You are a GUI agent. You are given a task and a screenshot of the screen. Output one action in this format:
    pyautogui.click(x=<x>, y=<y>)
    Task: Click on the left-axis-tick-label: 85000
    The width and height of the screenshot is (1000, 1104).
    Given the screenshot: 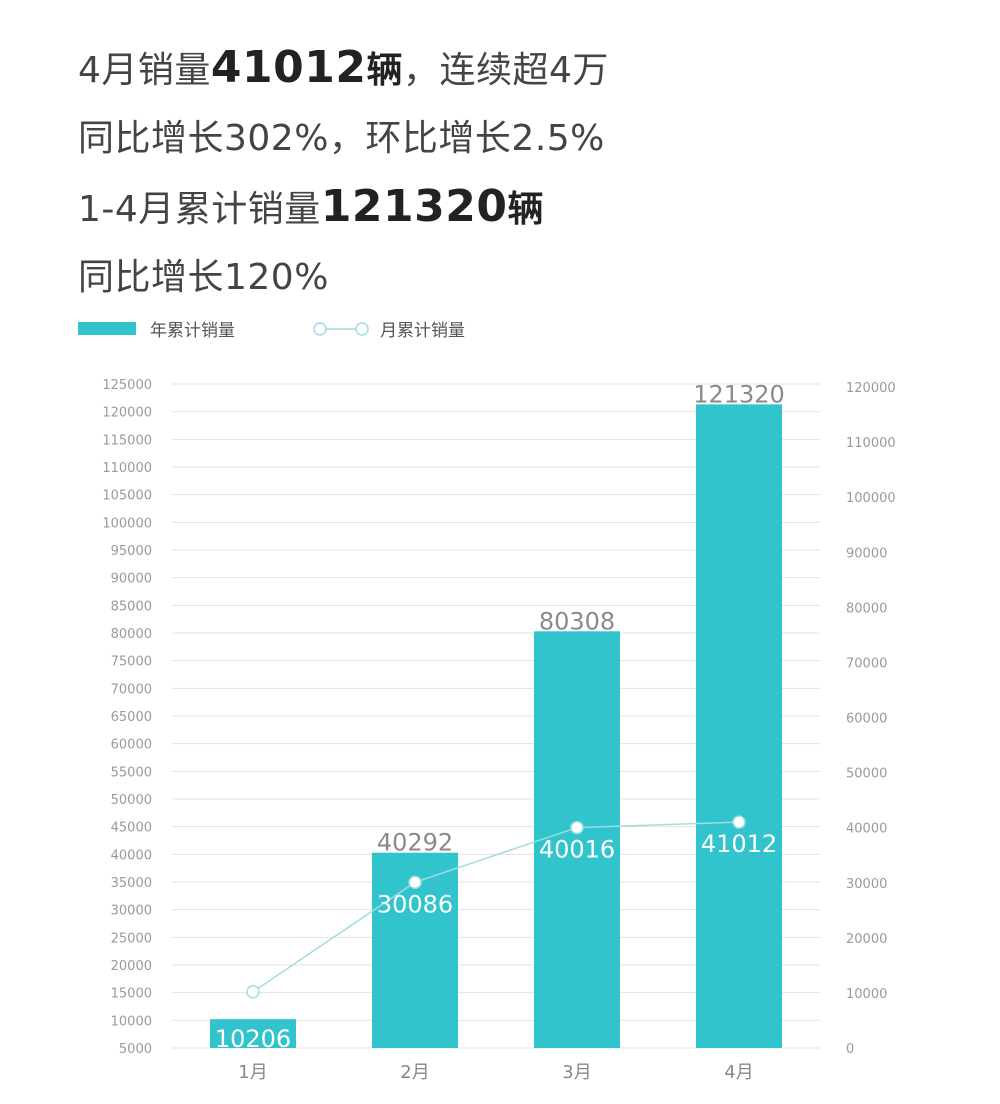 What is the action you would take?
    pyautogui.click(x=131, y=606)
    